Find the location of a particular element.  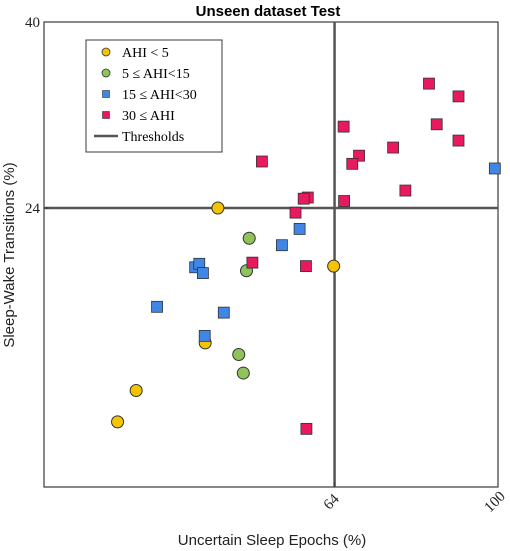

y-axis-label: Sleep-Wake Transitions (%) is located at coordinates (9, 254).